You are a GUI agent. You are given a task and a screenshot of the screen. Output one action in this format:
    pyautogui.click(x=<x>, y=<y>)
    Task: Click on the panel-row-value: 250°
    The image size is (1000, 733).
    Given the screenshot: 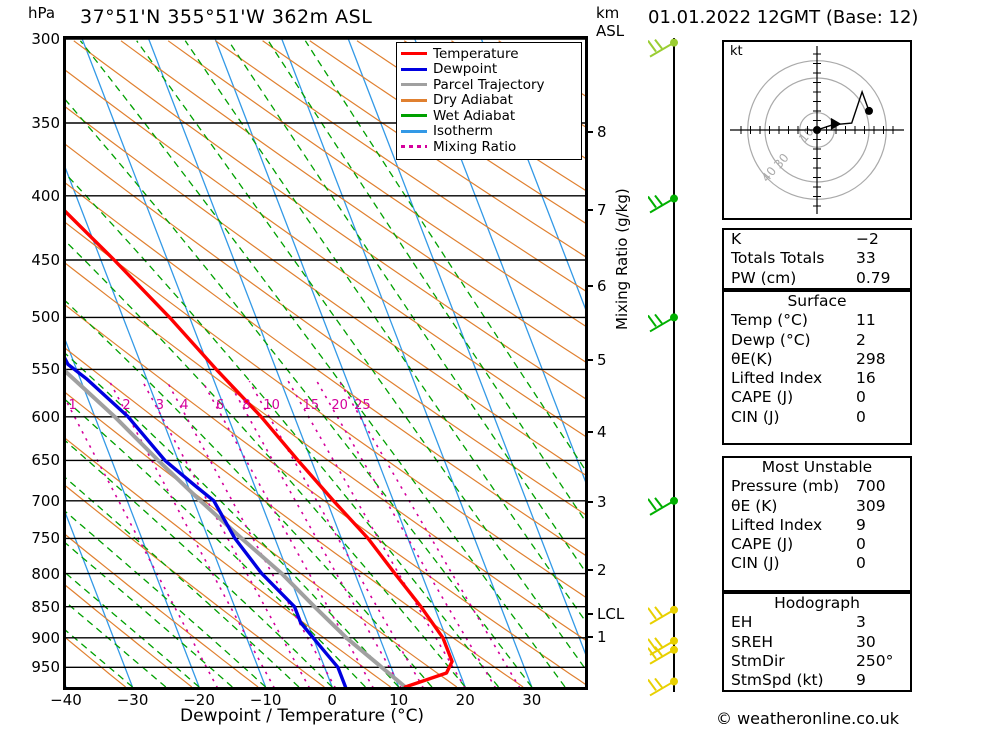 What is the action you would take?
    pyautogui.click(x=875, y=660)
    